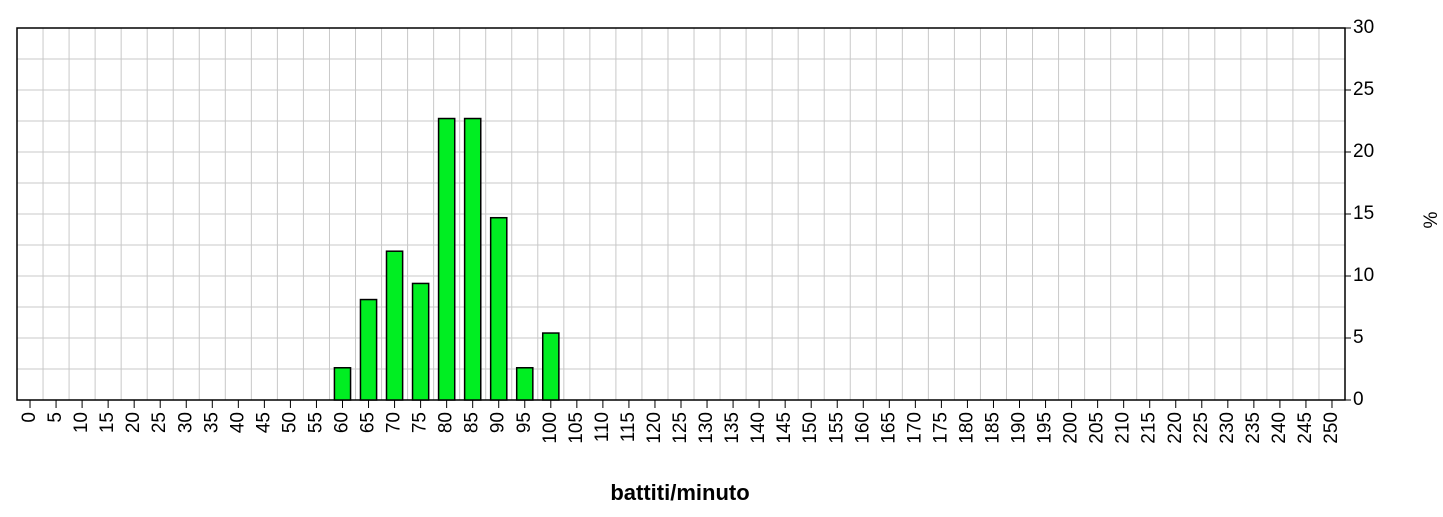 The image size is (1443, 517). I want to click on x-tick-label: 245, so click(1305, 428).